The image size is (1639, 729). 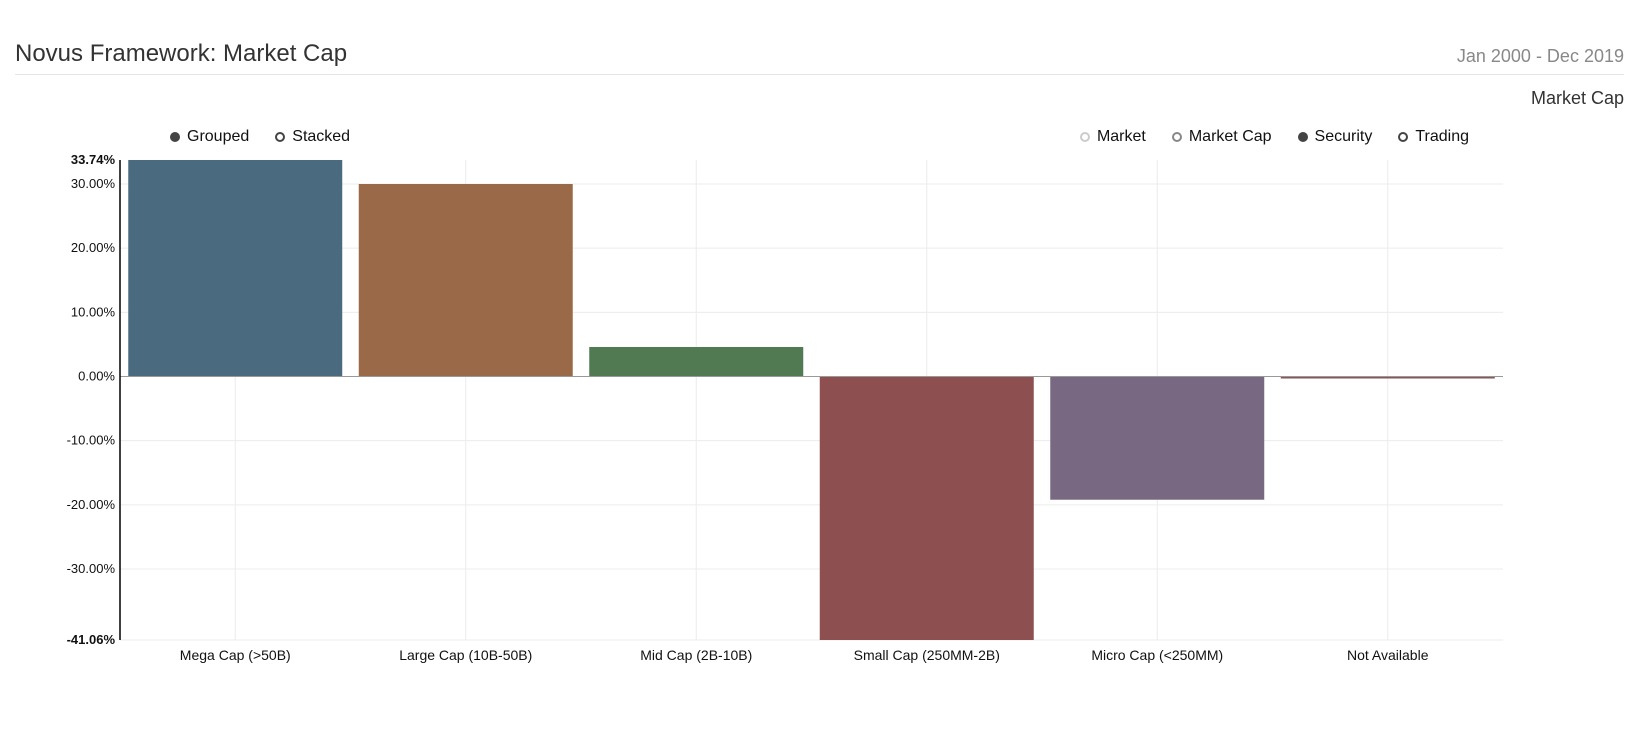 I want to click on y-tick-label: 0.00%, so click(x=96, y=376).